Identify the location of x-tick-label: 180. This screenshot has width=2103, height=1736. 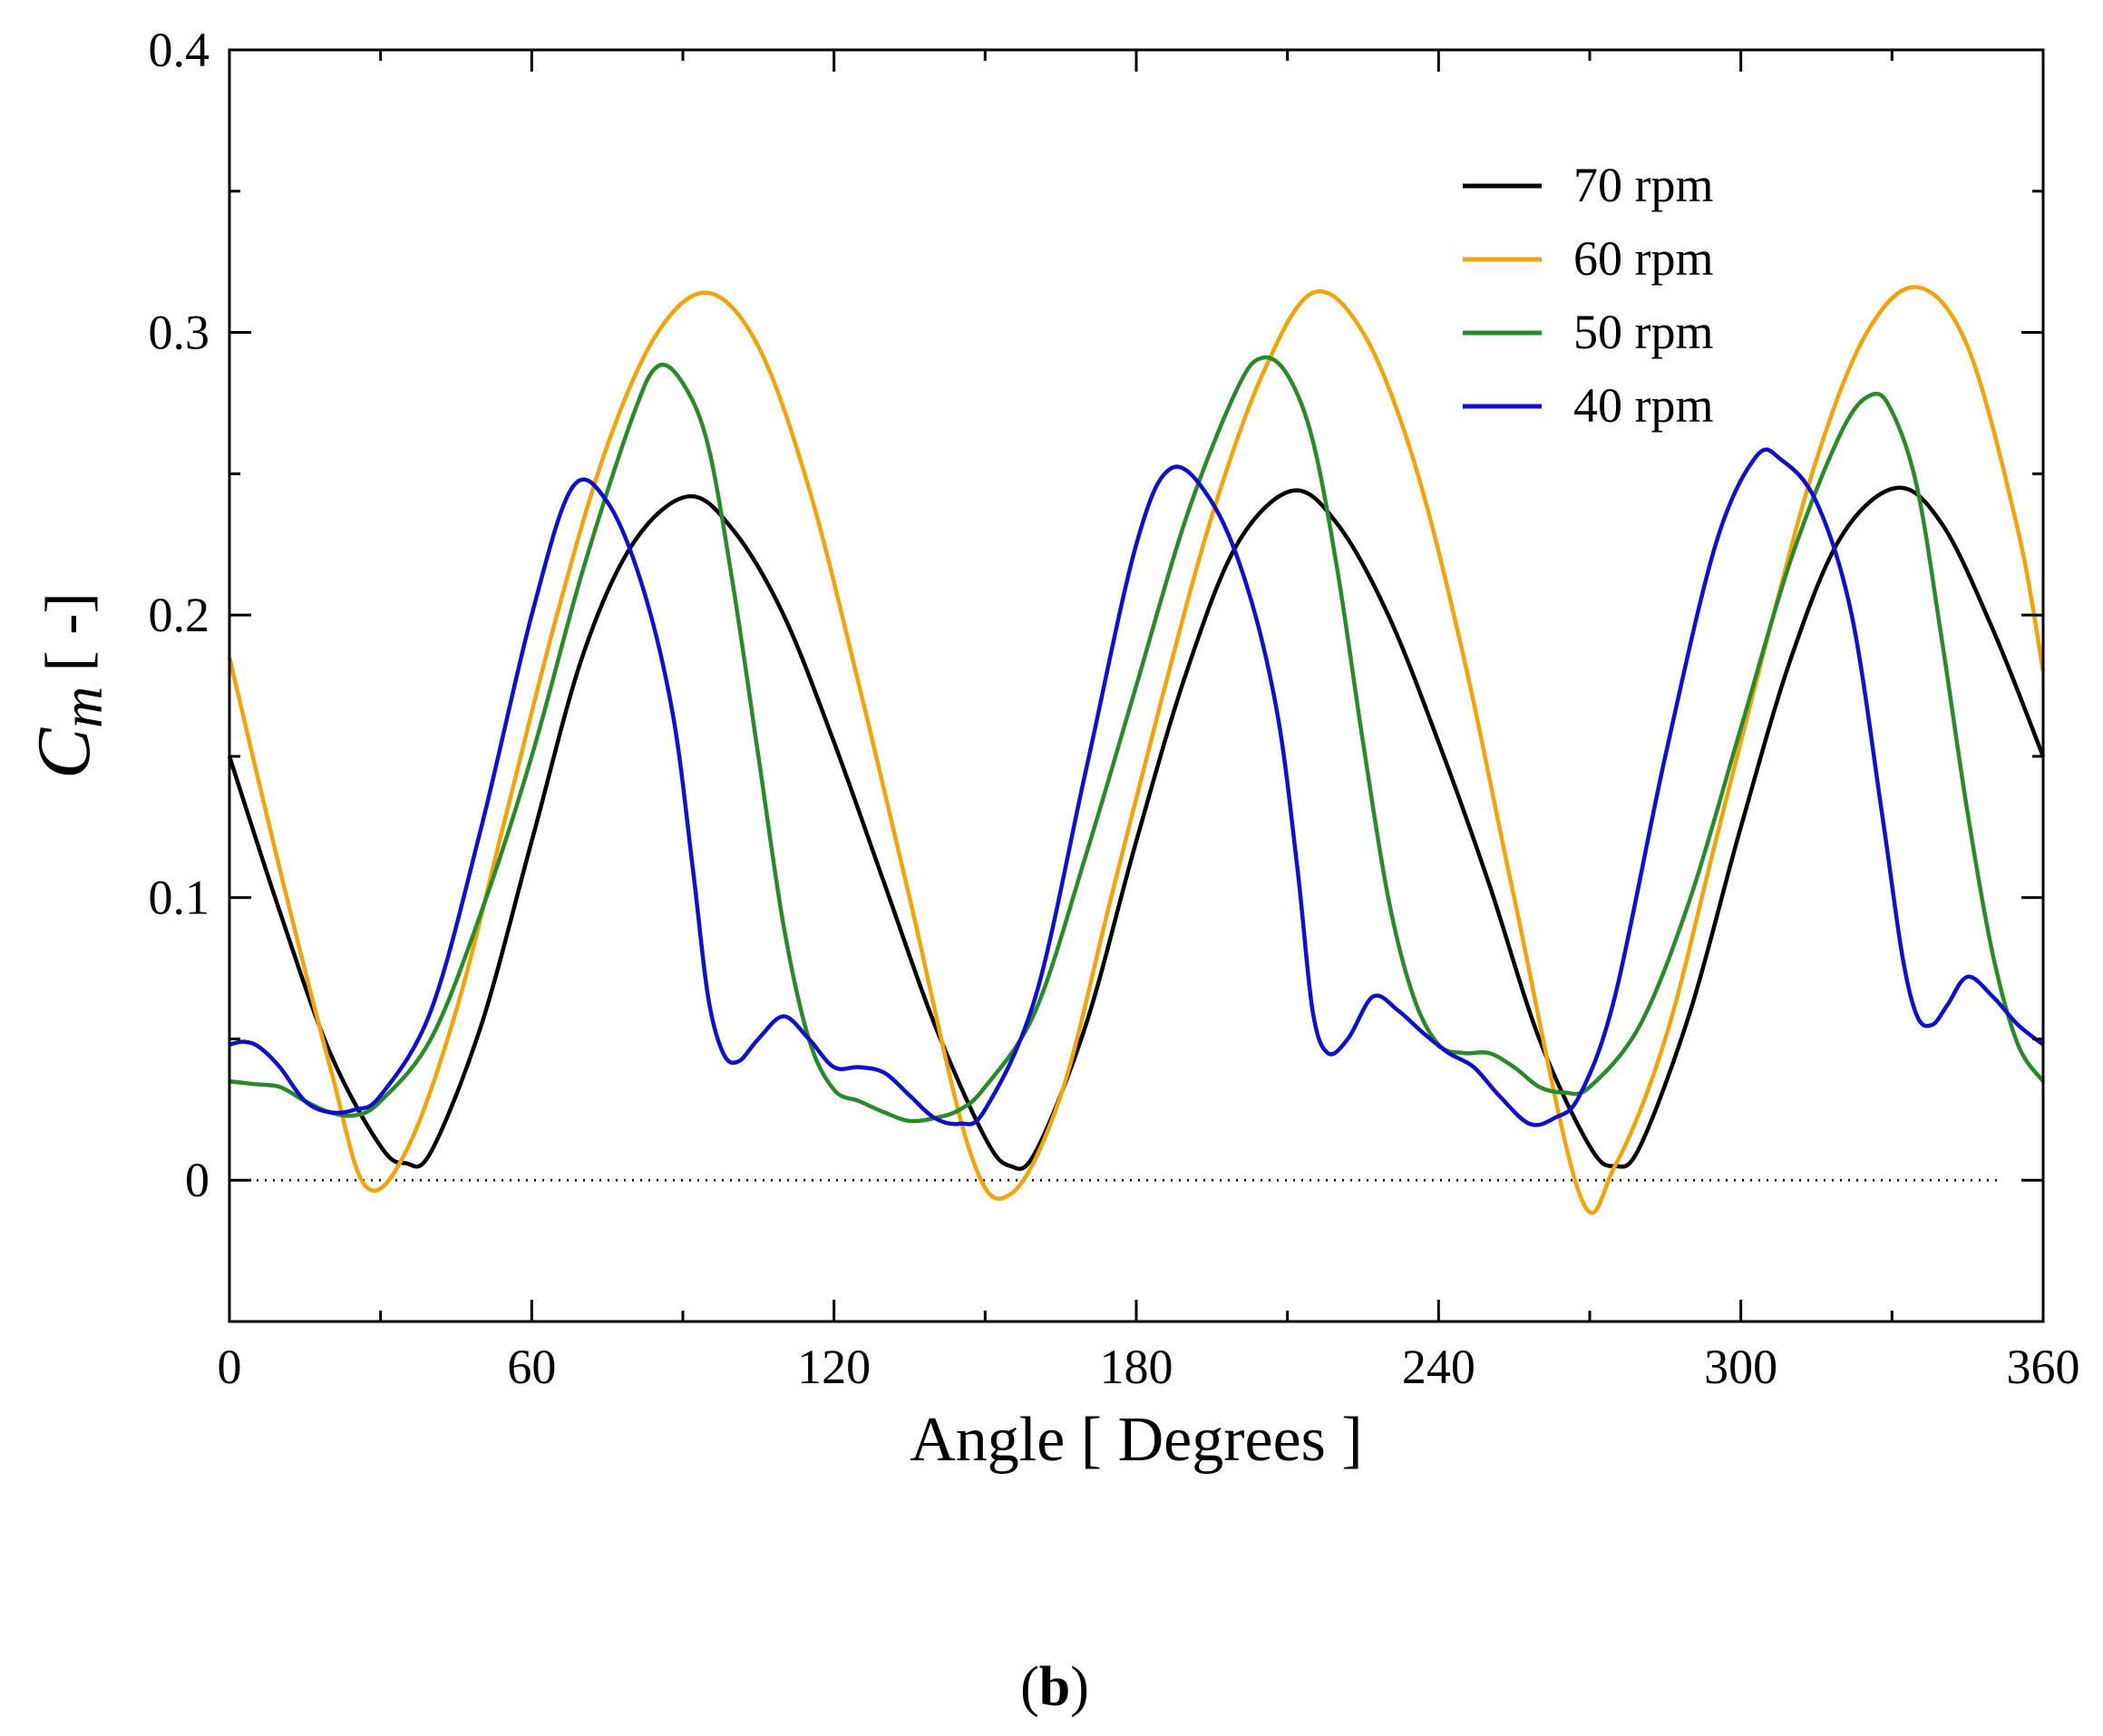
(1137, 1367).